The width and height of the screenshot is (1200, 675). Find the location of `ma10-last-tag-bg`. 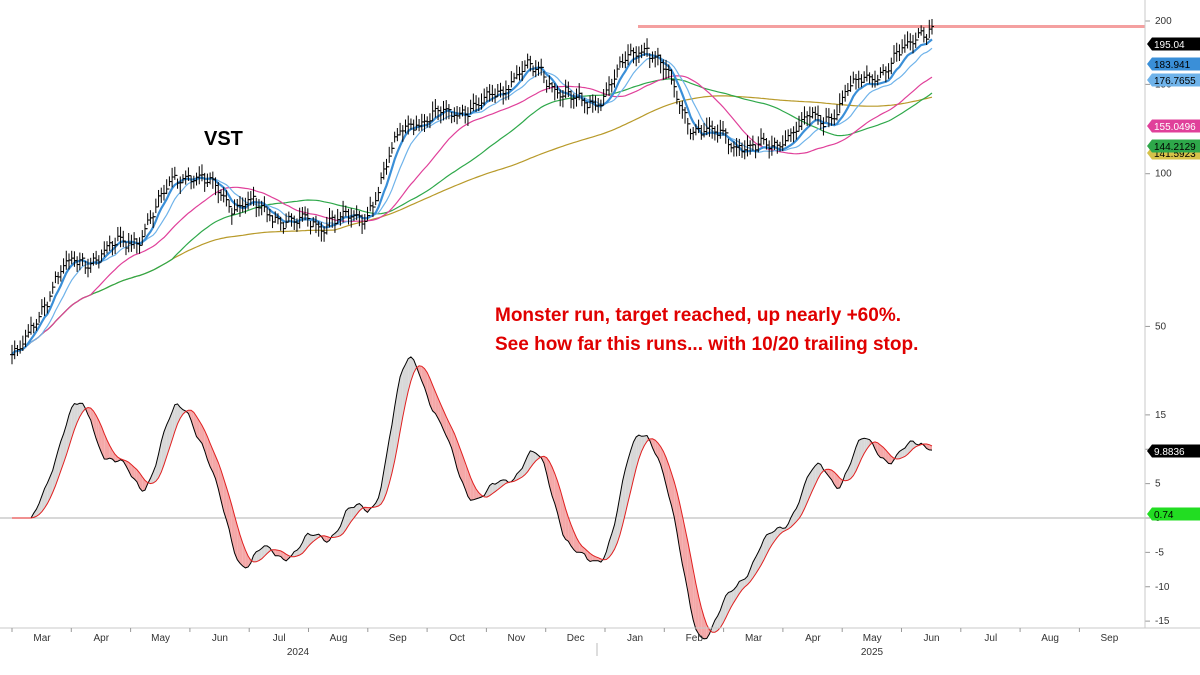

ma10-last-tag-bg is located at coordinates (1173, 64).